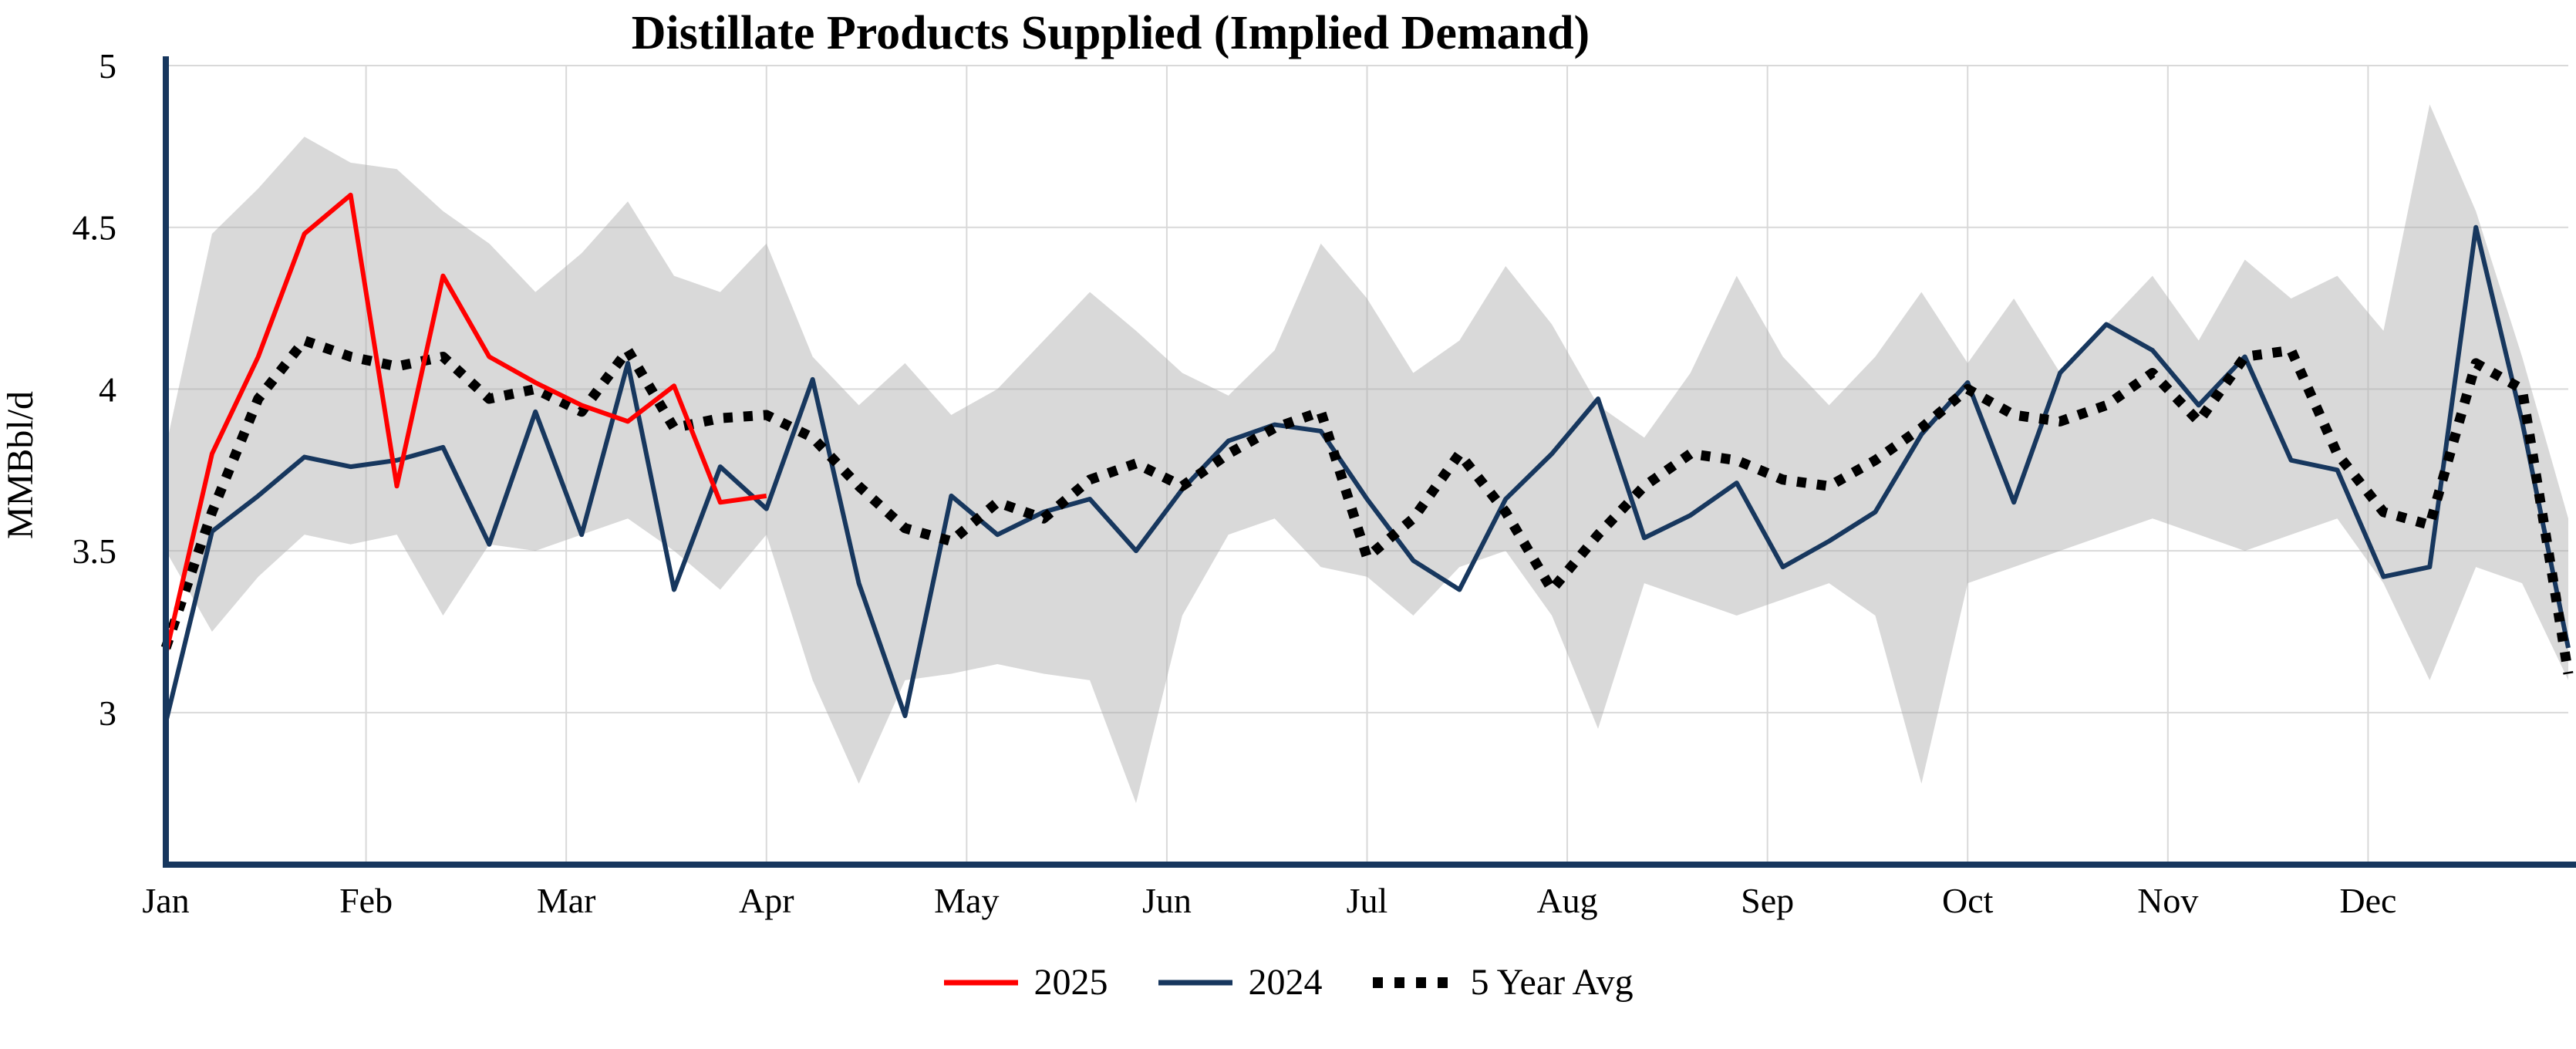  I want to click on legend-label-5-year-avg: 5 Year Avg, so click(1552, 983).